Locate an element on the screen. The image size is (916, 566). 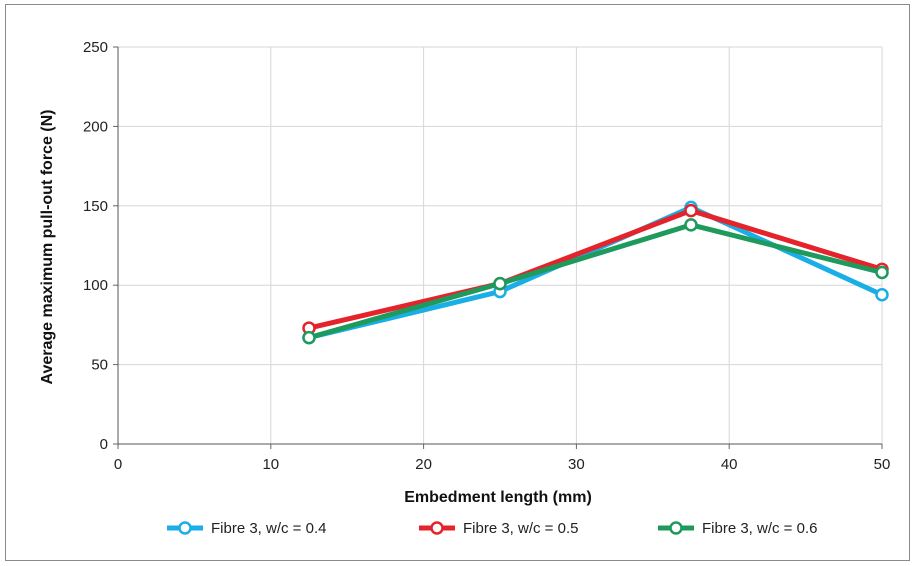
x-tick-label: 0 is located at coordinates (118, 464).